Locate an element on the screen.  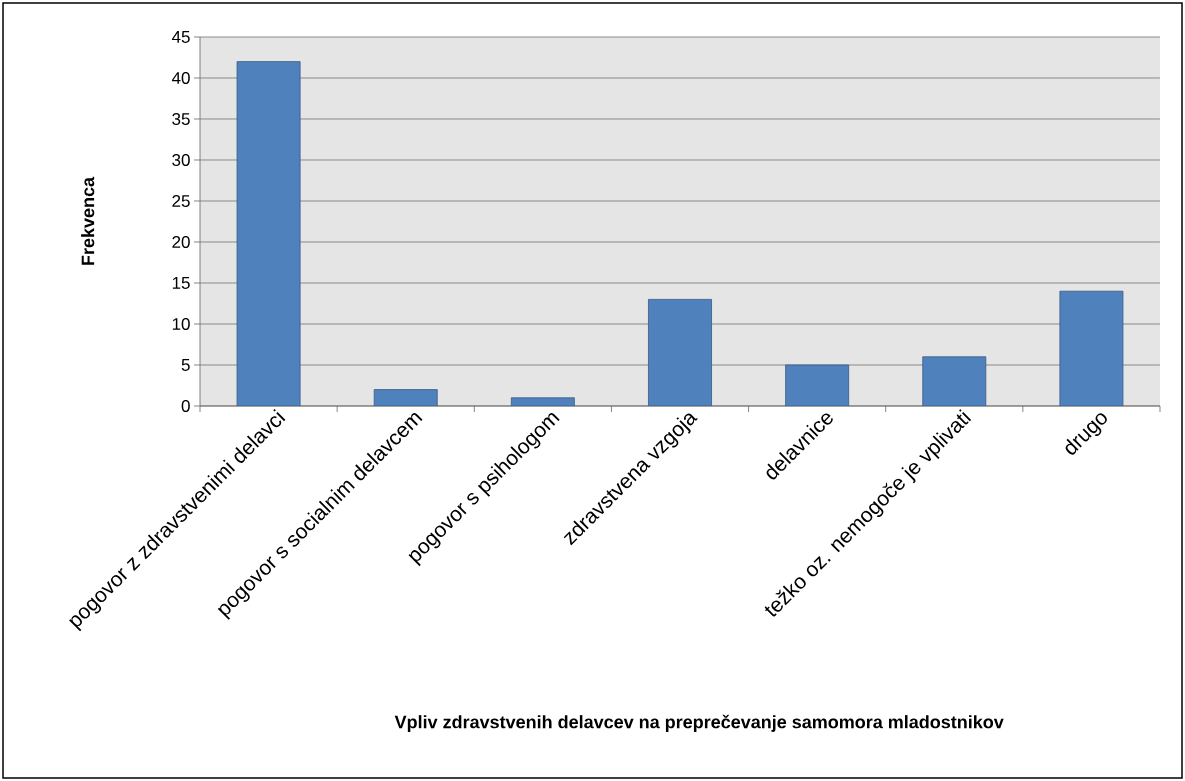
y-tick-label: 35 is located at coordinates (181, 119).